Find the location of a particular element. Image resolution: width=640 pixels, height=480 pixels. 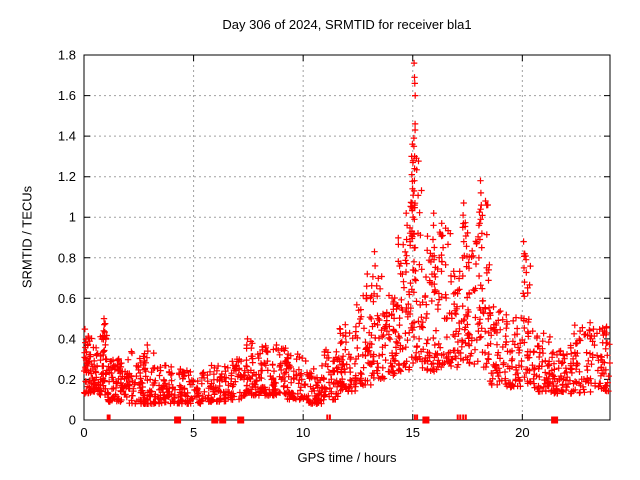

svg-text: 0.6 is located at coordinates (67, 298).